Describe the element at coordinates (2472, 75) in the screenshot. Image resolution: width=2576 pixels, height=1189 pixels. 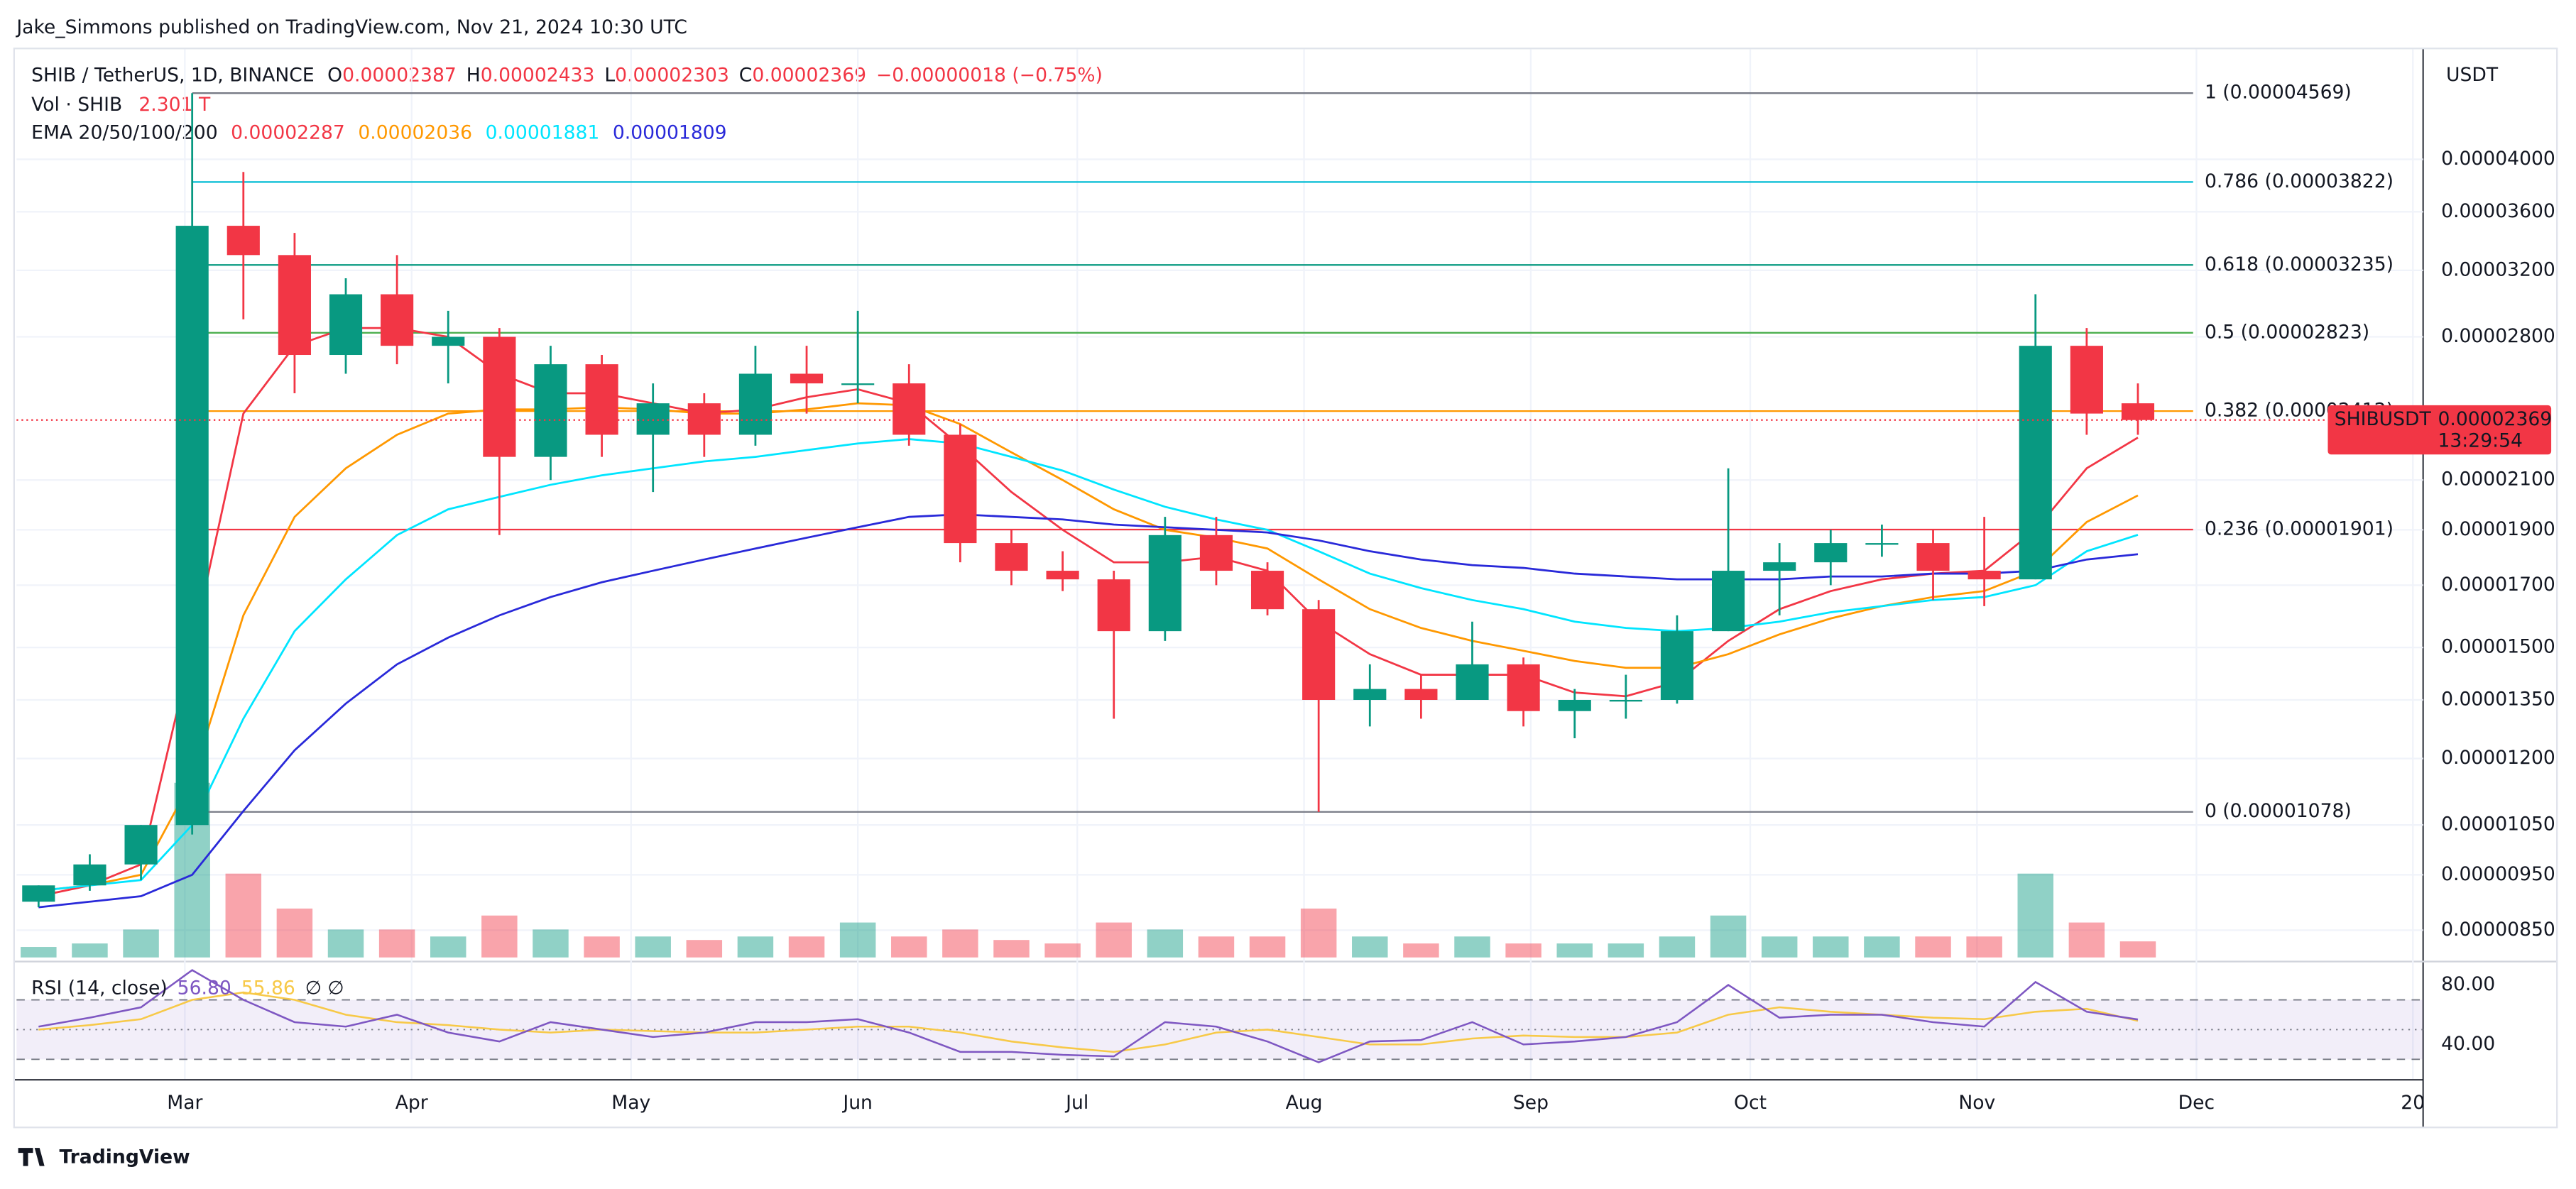
I see `currency: USDT` at that location.